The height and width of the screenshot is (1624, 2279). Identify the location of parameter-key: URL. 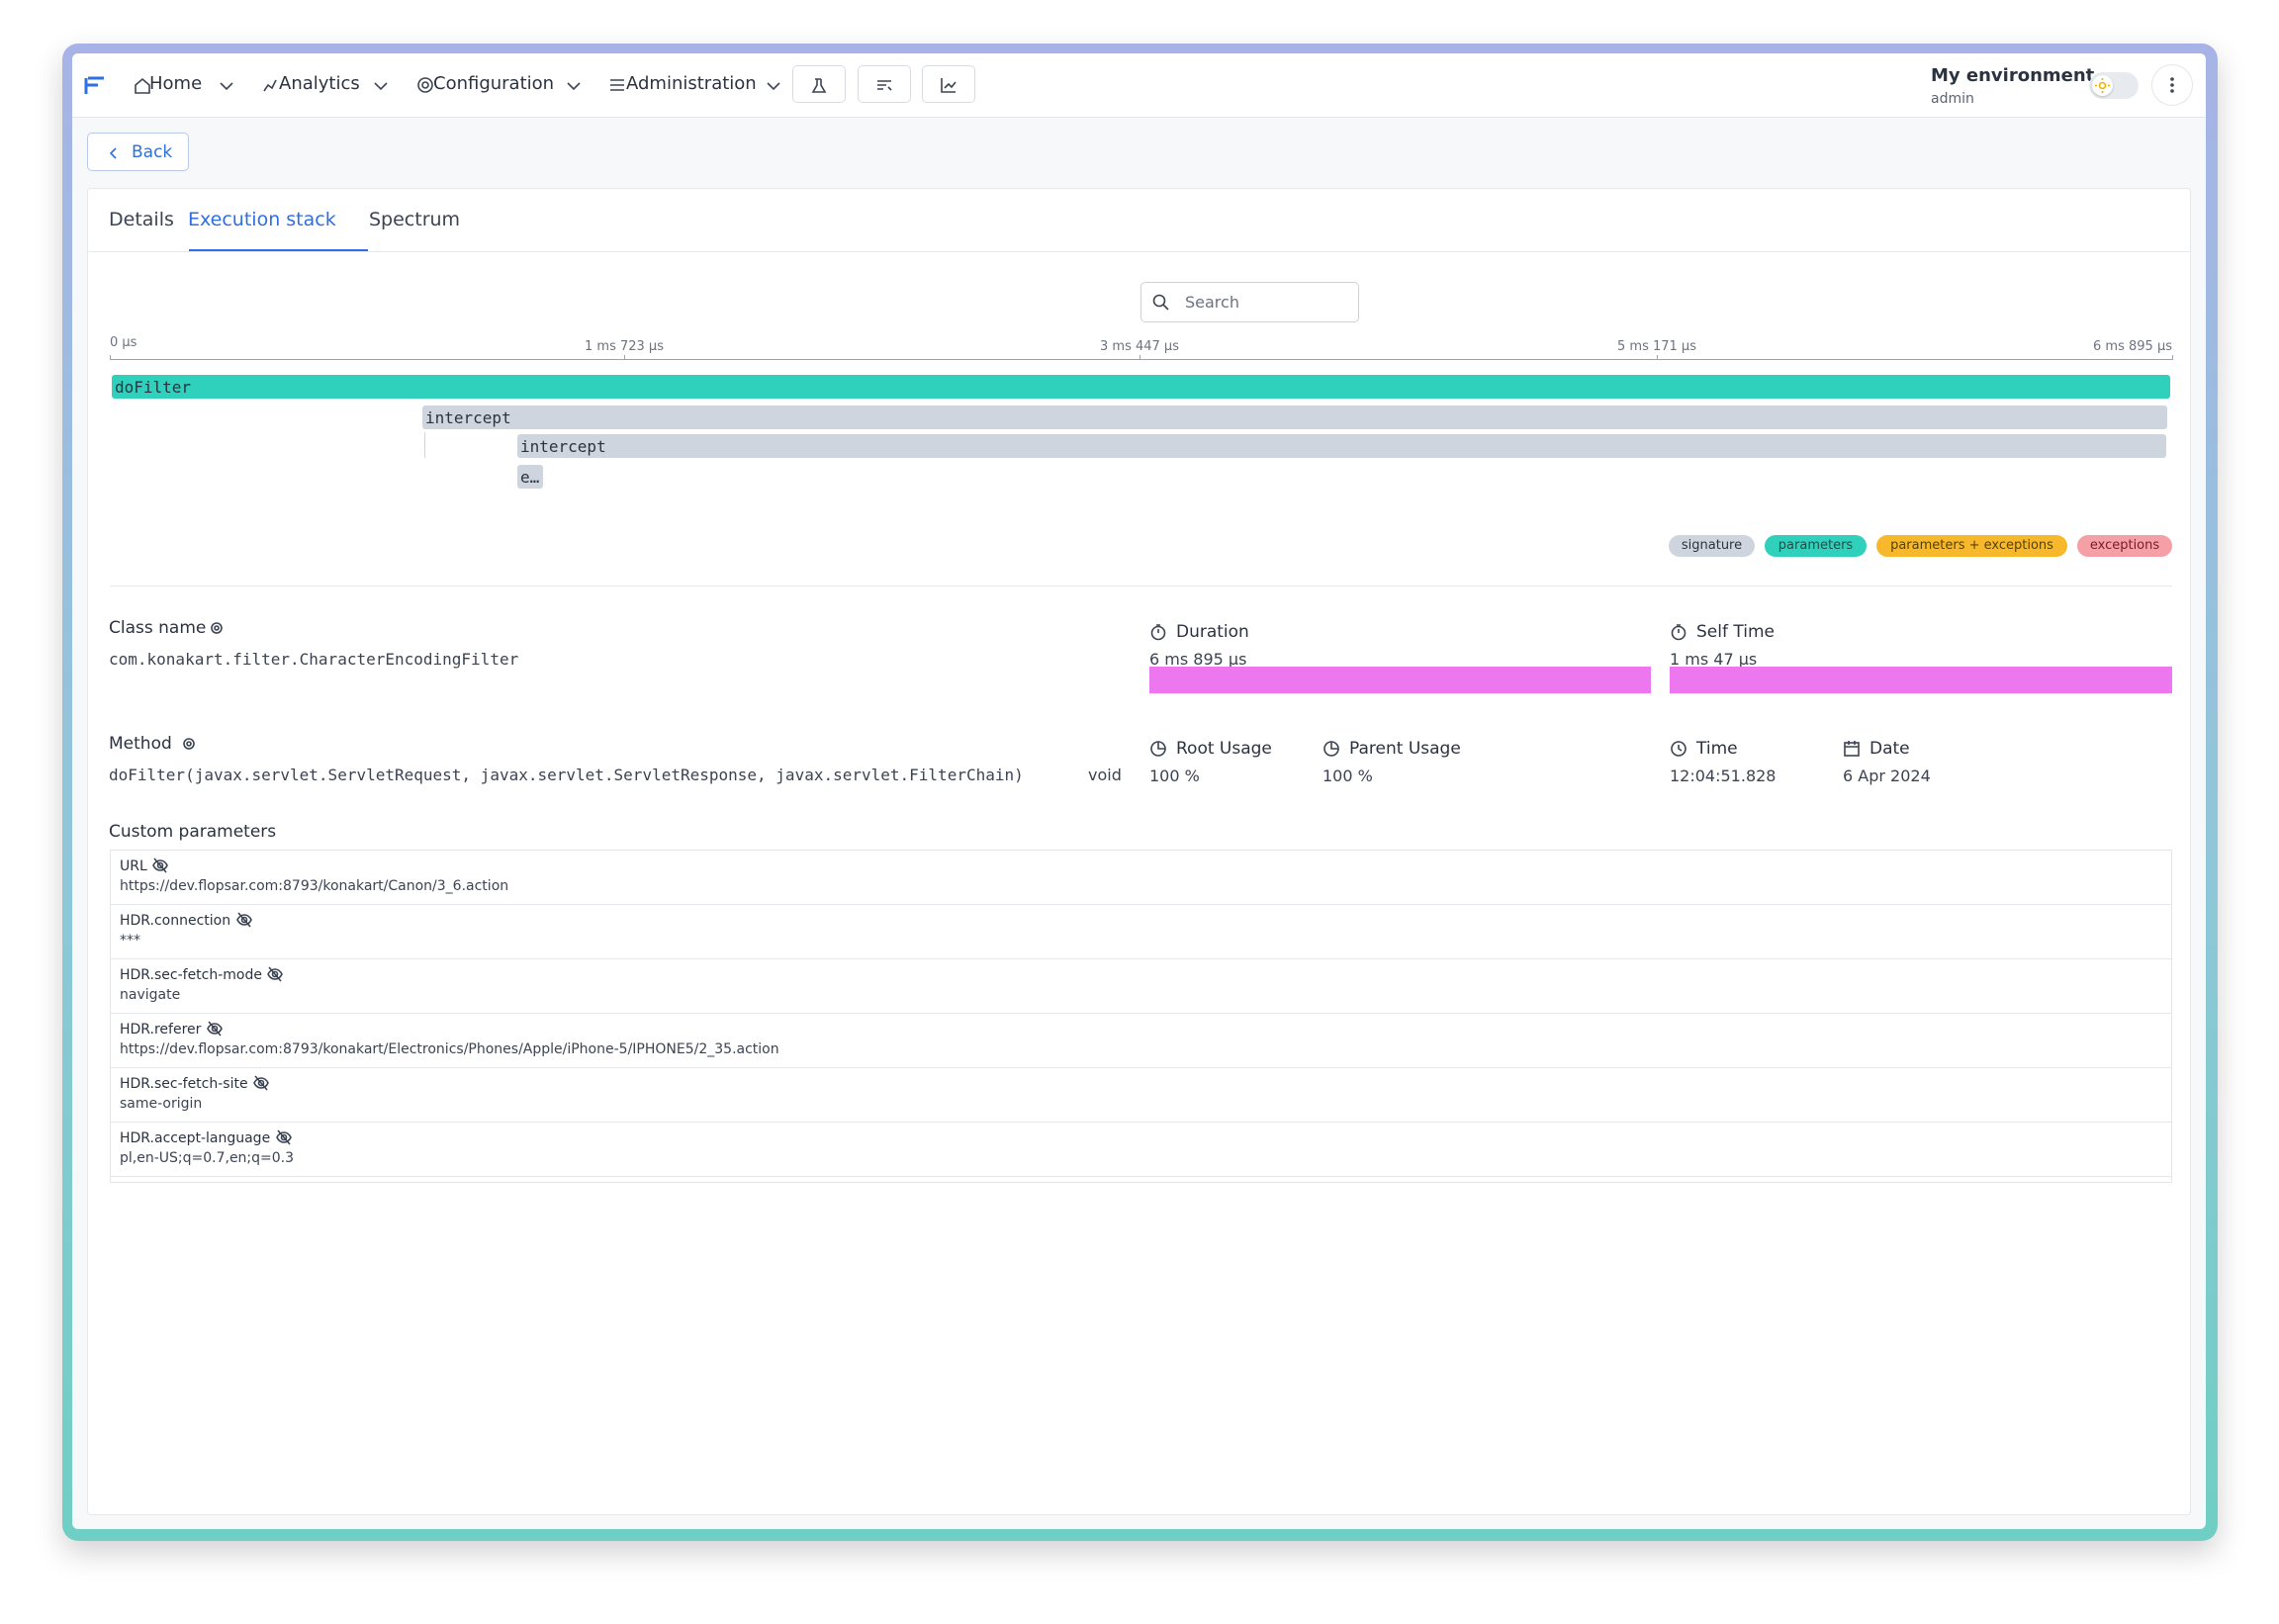
(133, 866).